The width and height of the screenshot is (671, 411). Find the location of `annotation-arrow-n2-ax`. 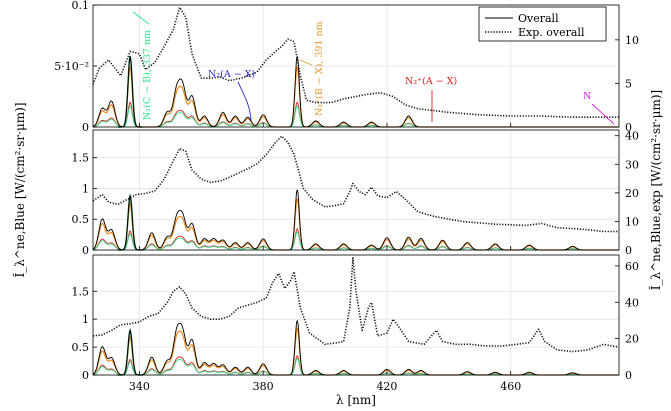

annotation-arrow-n2-ax is located at coordinates (244, 101).